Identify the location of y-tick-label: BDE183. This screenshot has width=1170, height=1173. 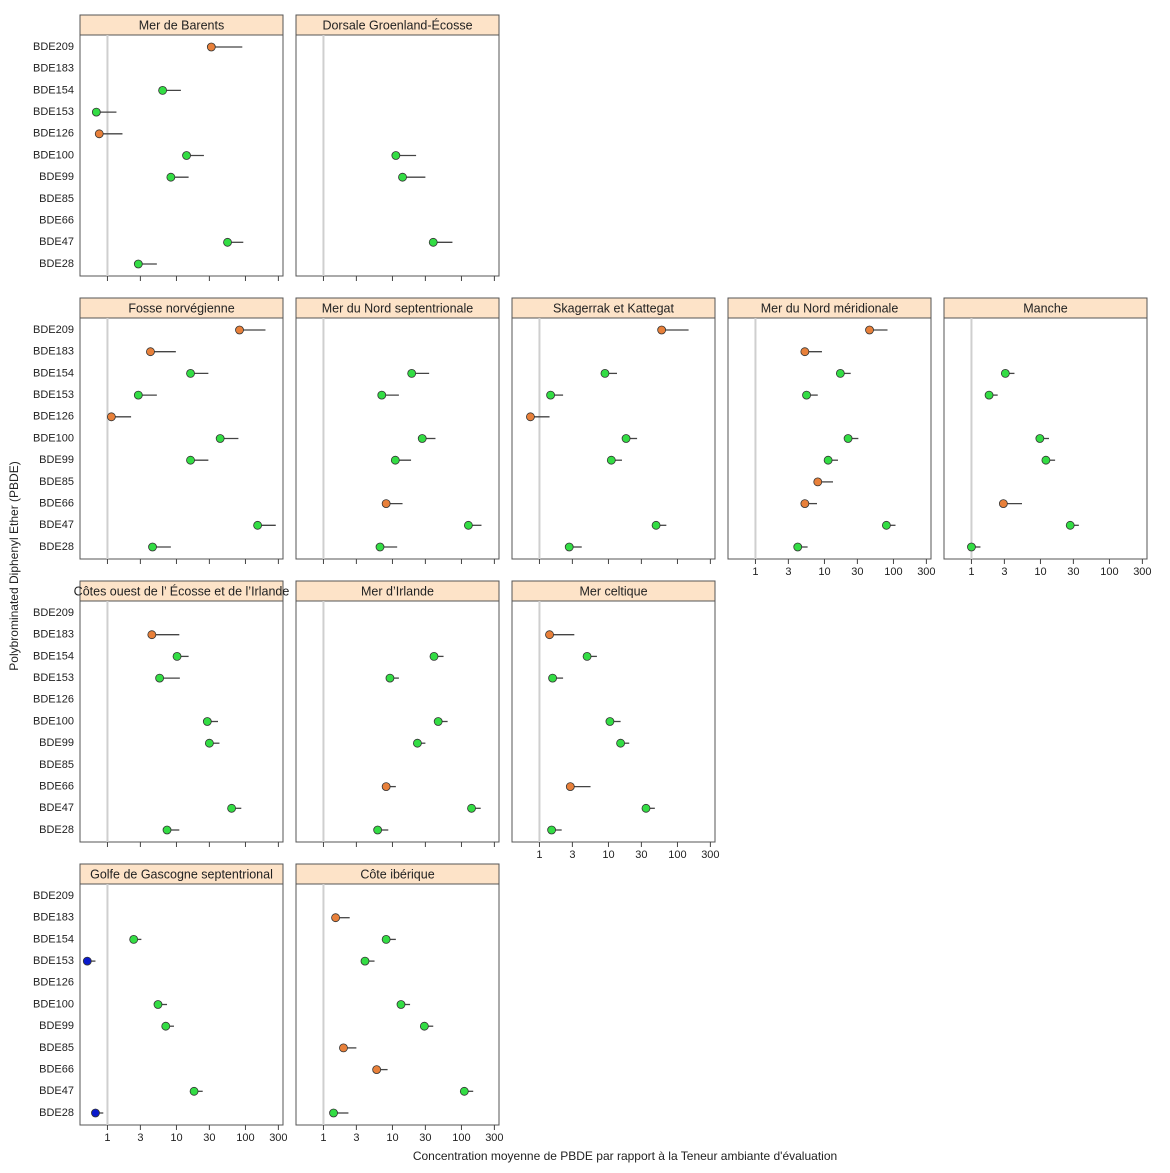
(53, 635).